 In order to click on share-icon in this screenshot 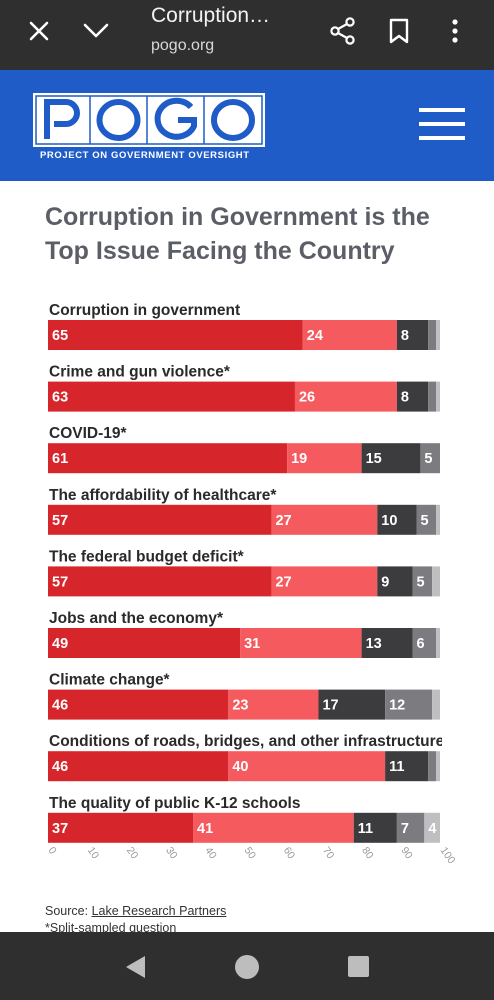, I will do `click(343, 31)`.